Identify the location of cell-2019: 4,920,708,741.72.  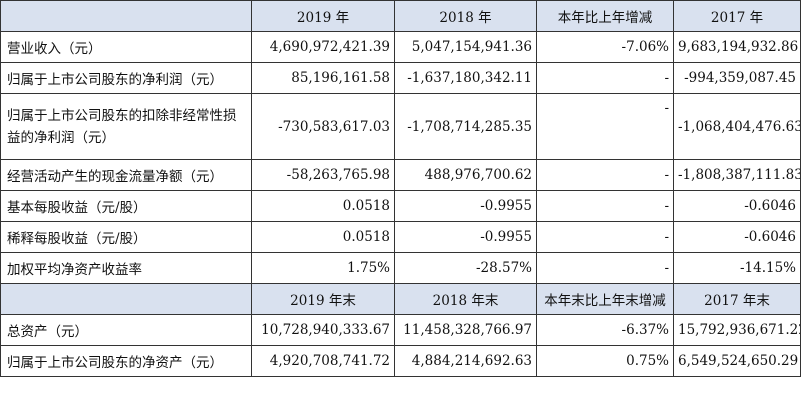
(323, 361).